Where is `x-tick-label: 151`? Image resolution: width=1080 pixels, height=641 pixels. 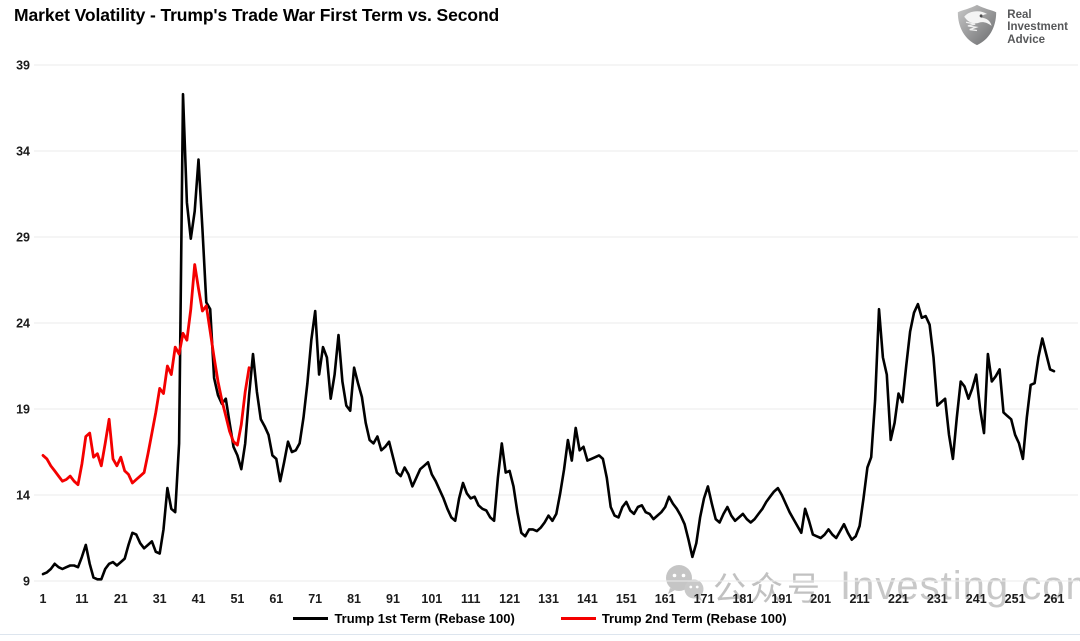
x-tick-label: 151 is located at coordinates (626, 599).